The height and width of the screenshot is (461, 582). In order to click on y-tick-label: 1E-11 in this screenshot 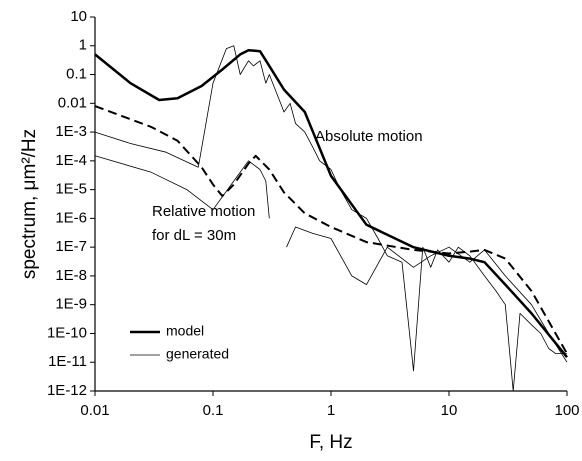, I will do `click(67, 361)`.